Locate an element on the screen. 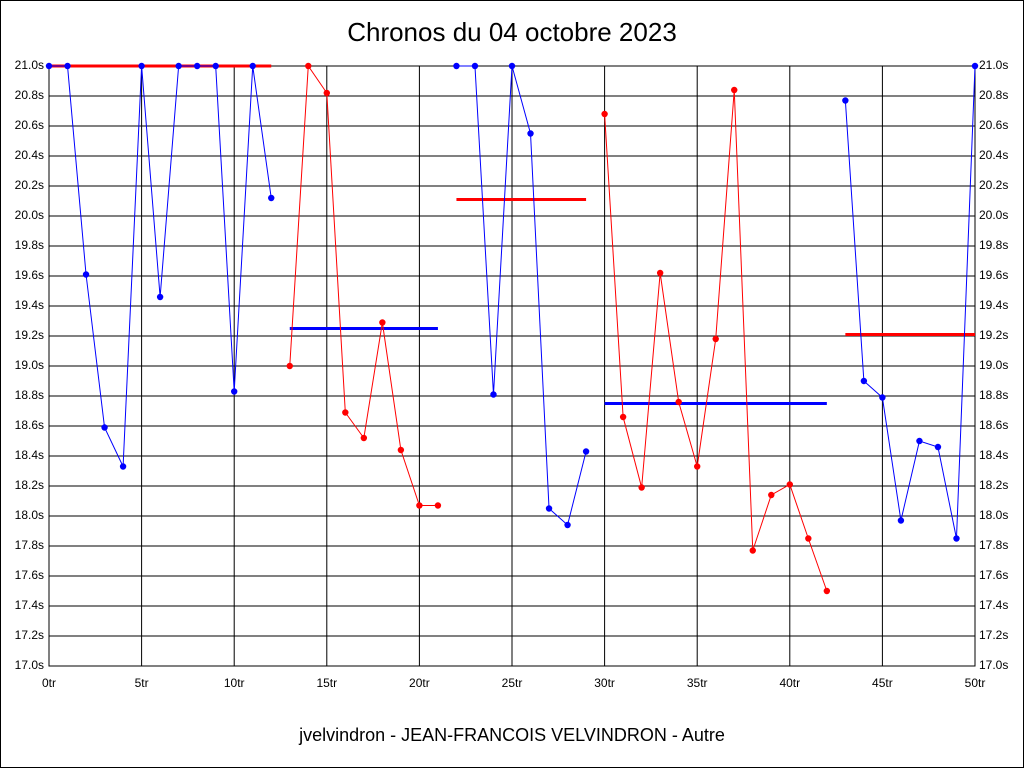 The image size is (1024, 768). y-tick-label: 17.6s is located at coordinates (29, 575).